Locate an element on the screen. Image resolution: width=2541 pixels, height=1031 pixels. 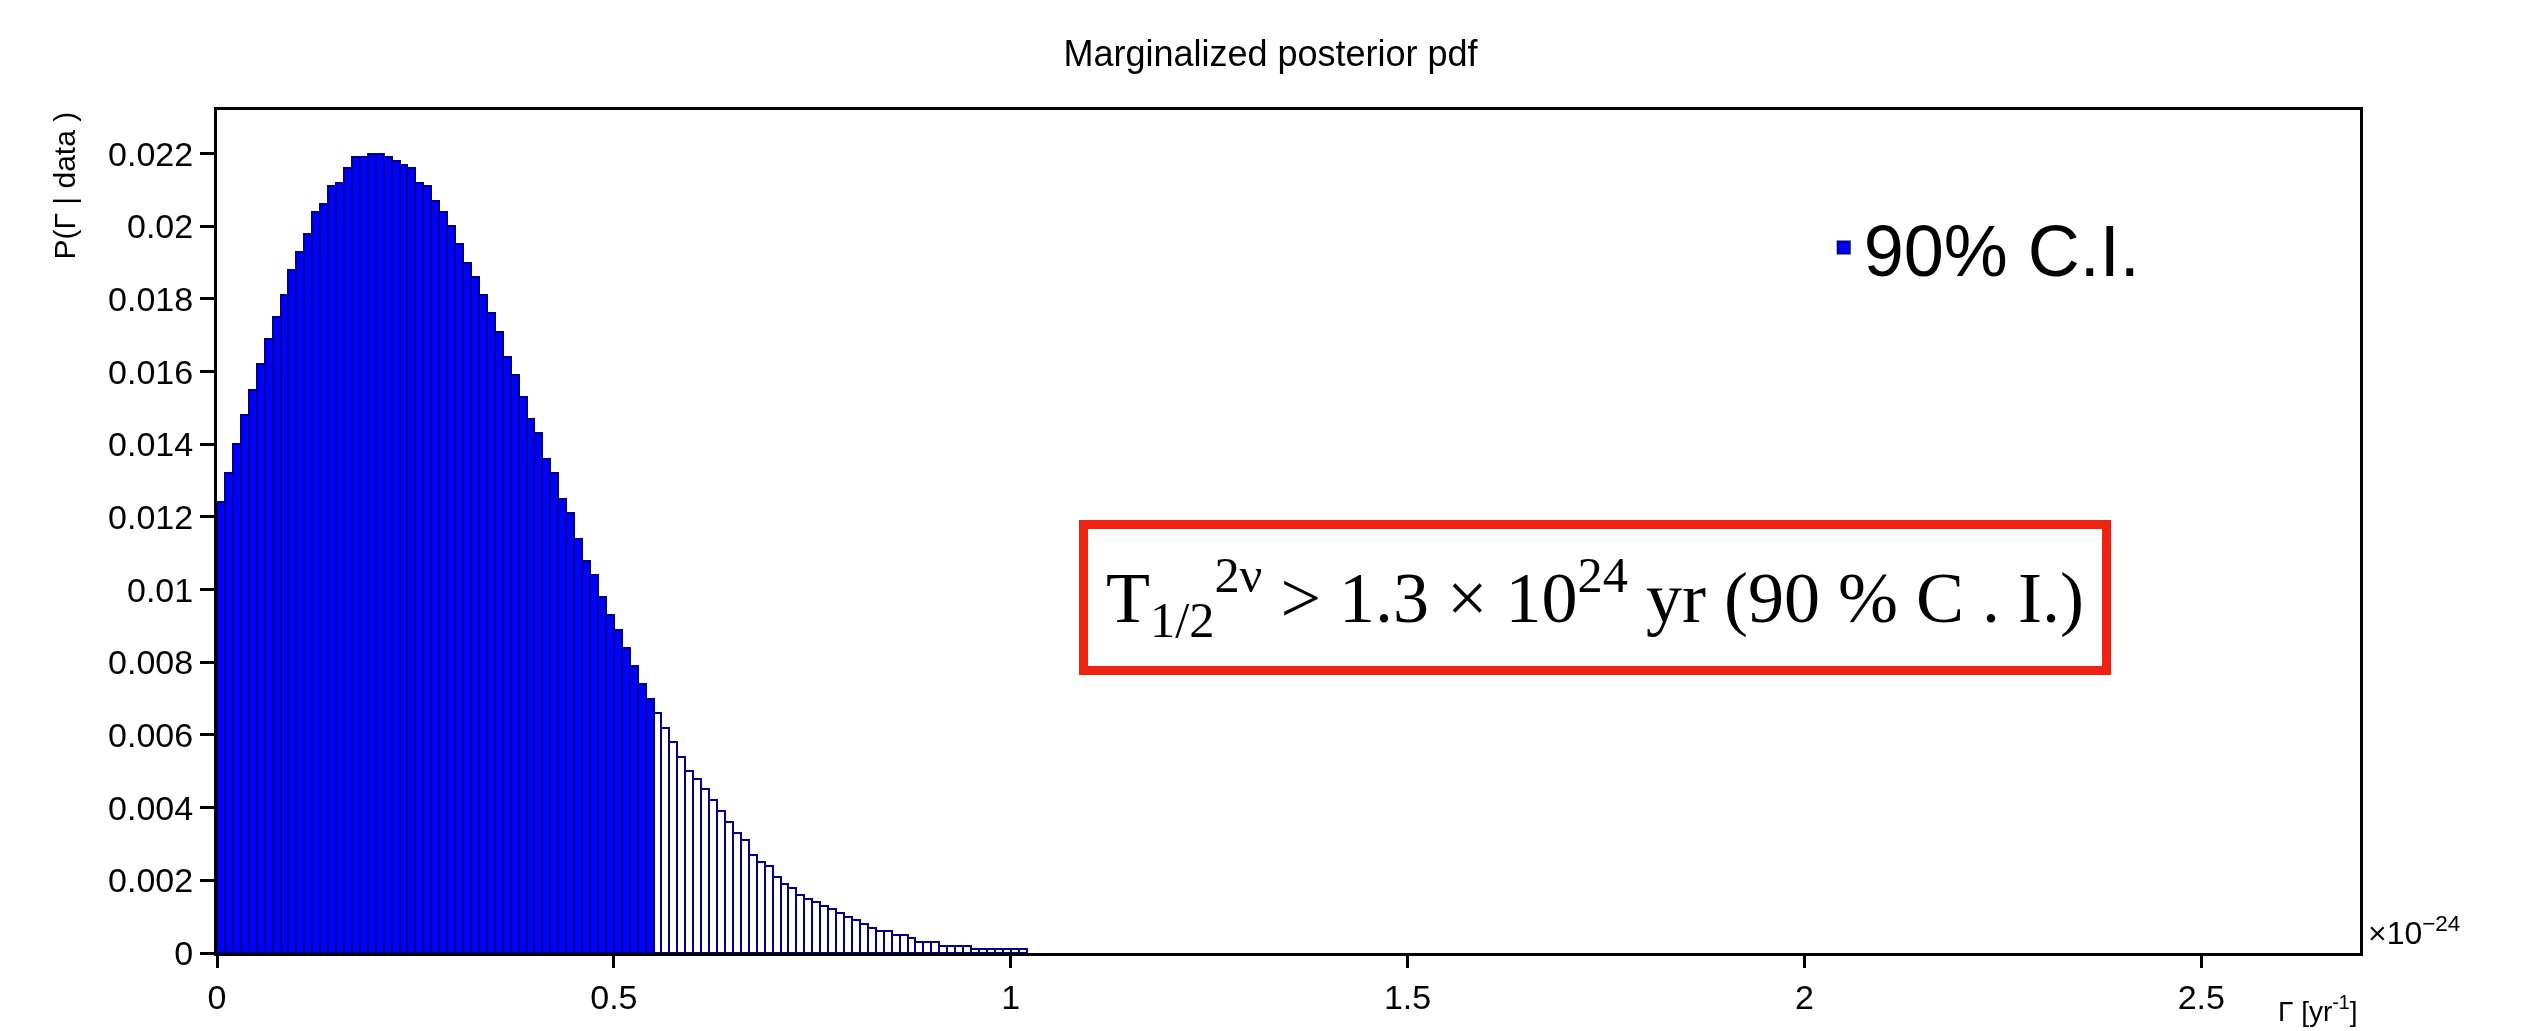
y-tick-label: 0.01 is located at coordinates (160, 589).